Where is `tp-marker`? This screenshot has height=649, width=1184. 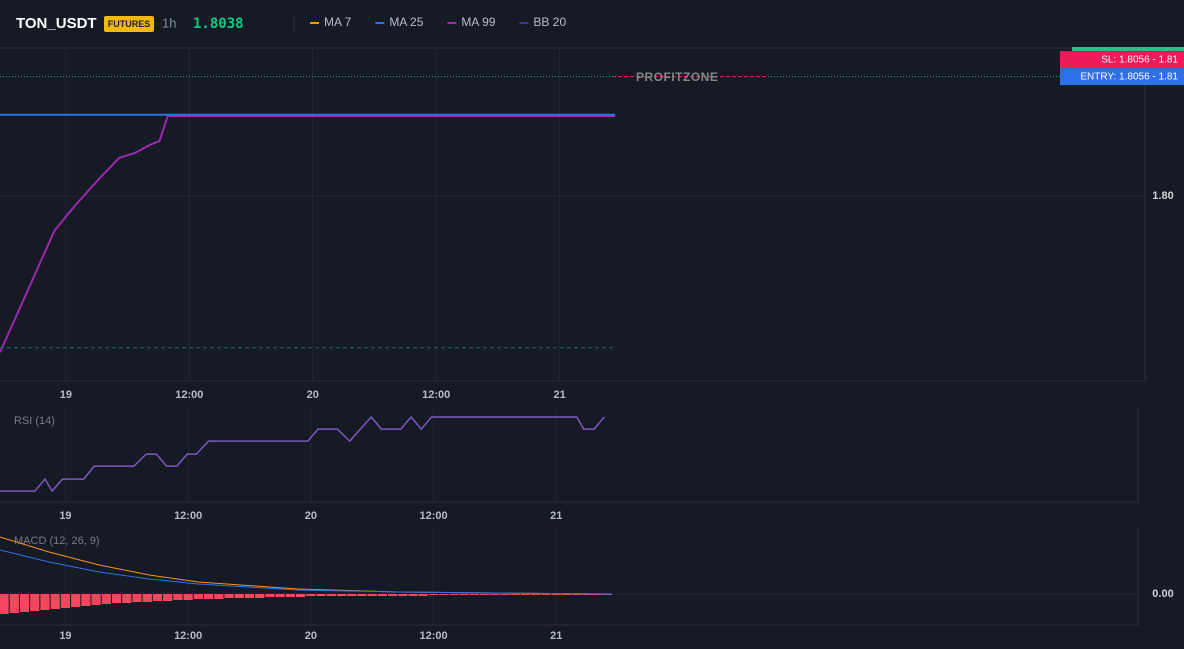 tp-marker is located at coordinates (1128, 49).